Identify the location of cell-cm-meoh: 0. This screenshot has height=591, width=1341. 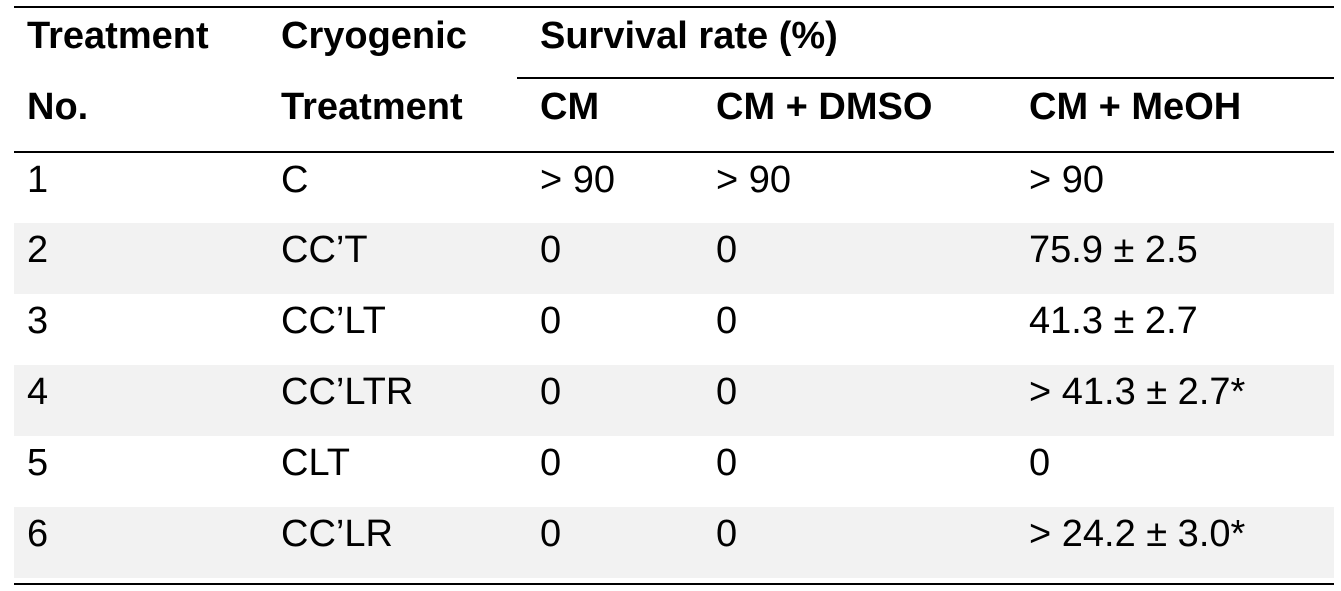
(1040, 463).